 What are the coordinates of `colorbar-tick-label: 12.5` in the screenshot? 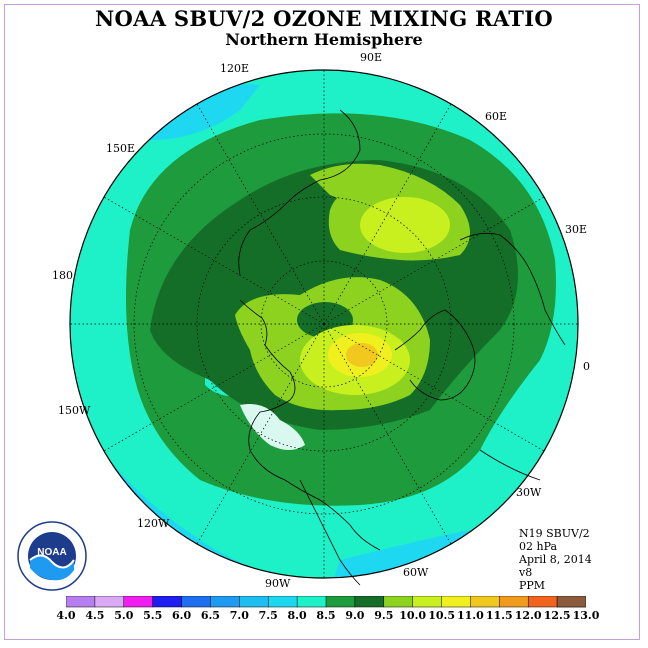 It's located at (557, 615).